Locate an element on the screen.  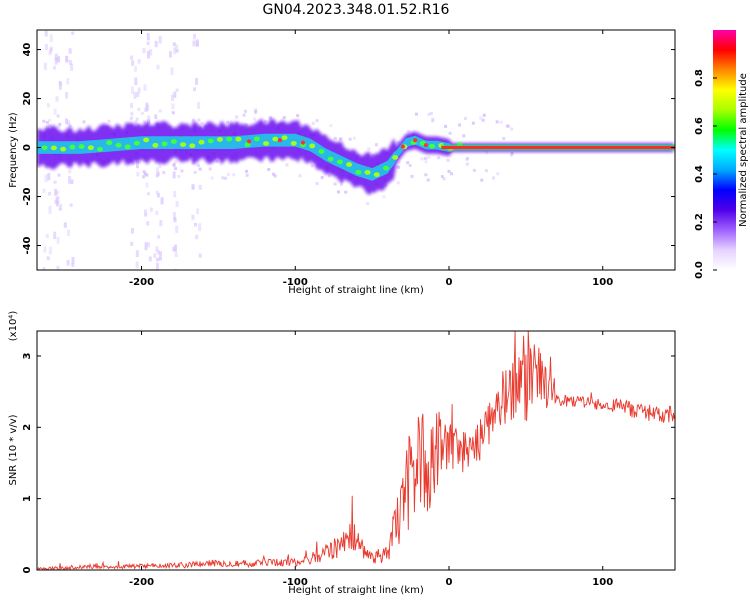
y-tick-label: -20 is located at coordinates (27, 196).